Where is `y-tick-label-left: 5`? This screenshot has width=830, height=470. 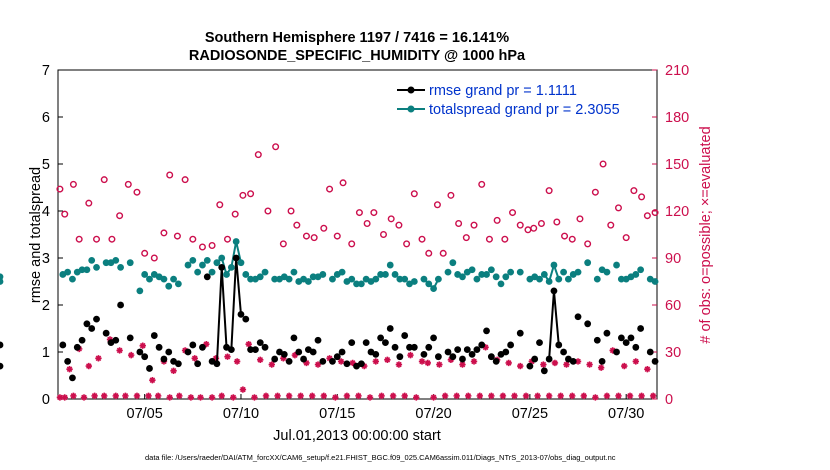
y-tick-label-left: 5 is located at coordinates (46, 165).